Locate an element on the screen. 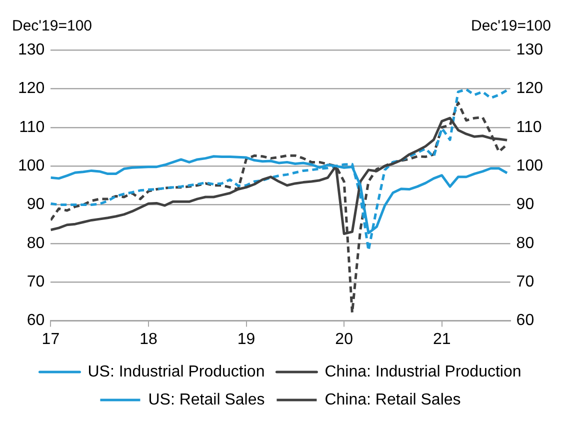  y-tick-label: 90 is located at coordinates (35, 205).